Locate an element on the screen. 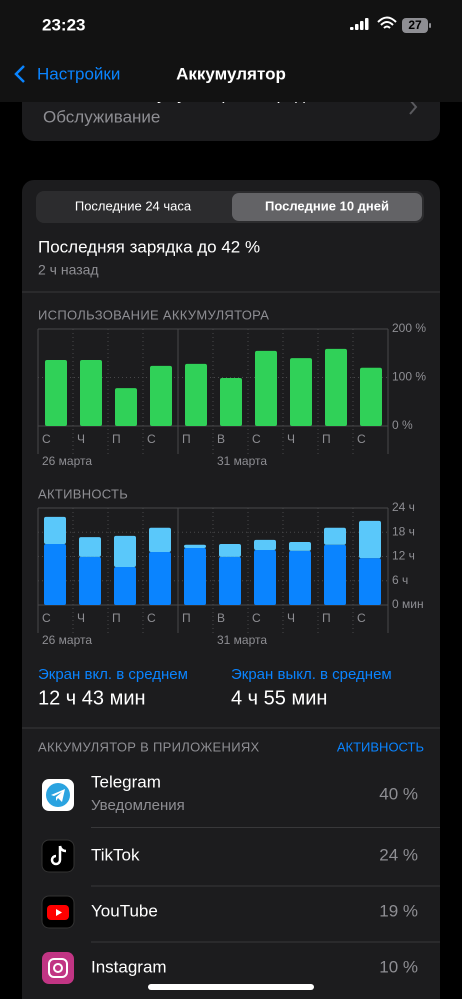  app-name: TikTok is located at coordinates (115, 854).